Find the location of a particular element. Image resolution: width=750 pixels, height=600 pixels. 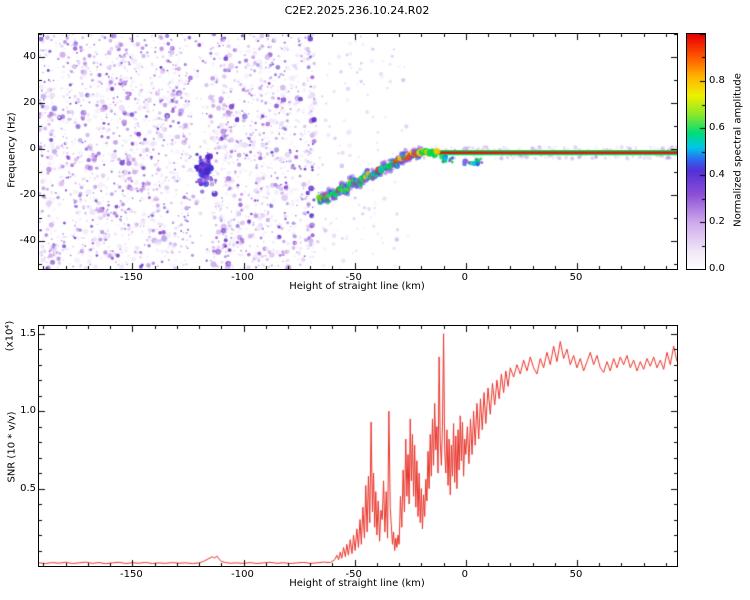

spec-y-tick-label: -40 is located at coordinates (27, 241).